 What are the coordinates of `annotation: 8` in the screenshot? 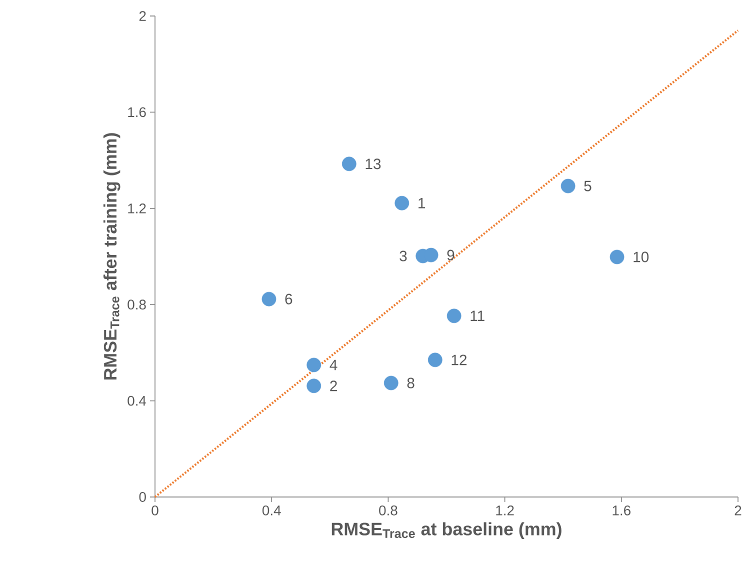 It's located at (410, 383).